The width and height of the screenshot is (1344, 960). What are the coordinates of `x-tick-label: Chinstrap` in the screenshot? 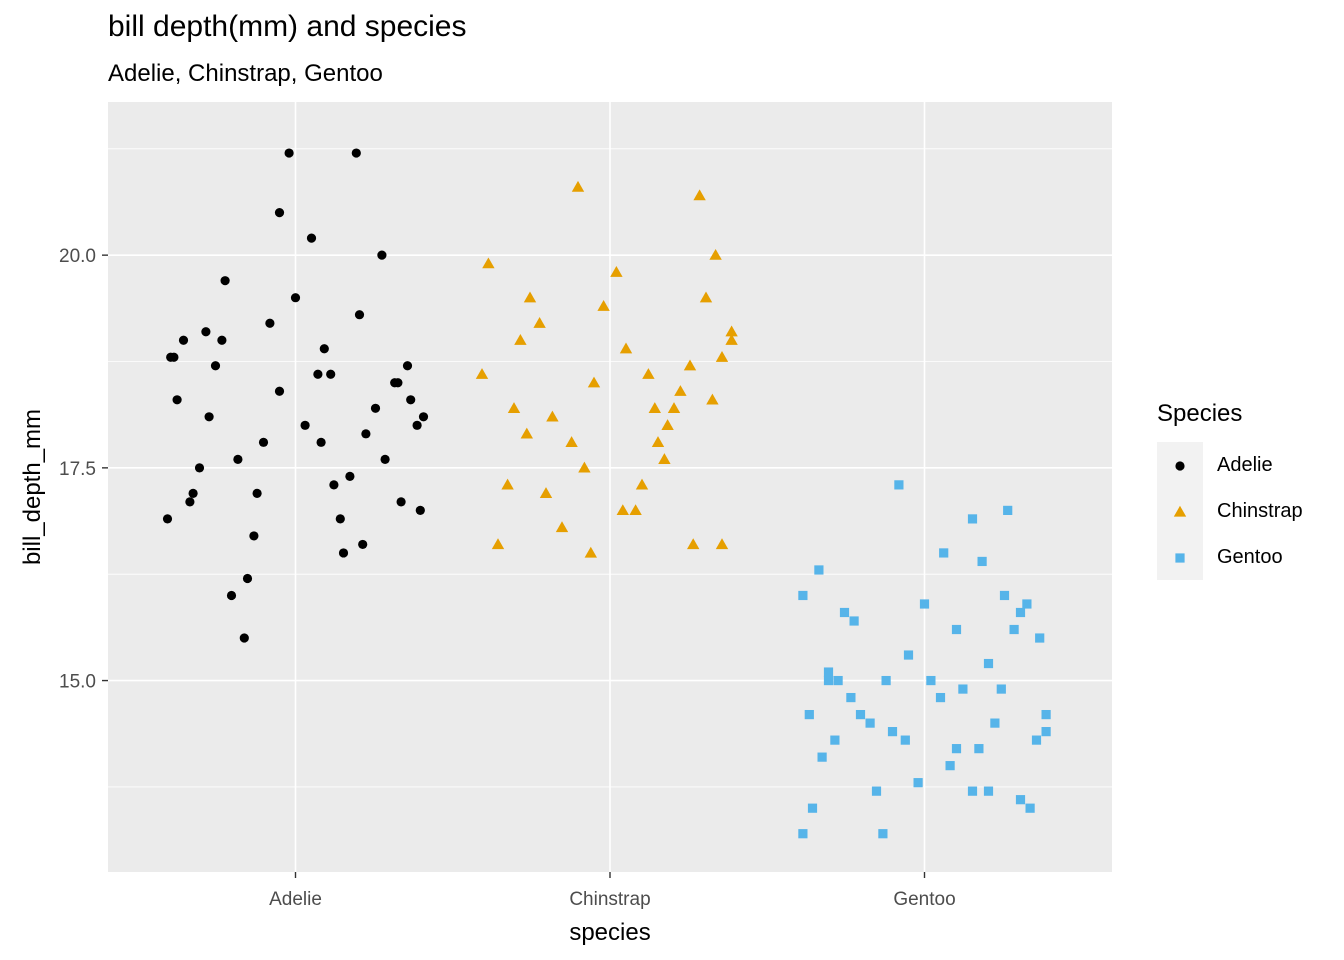 It's located at (609, 899).